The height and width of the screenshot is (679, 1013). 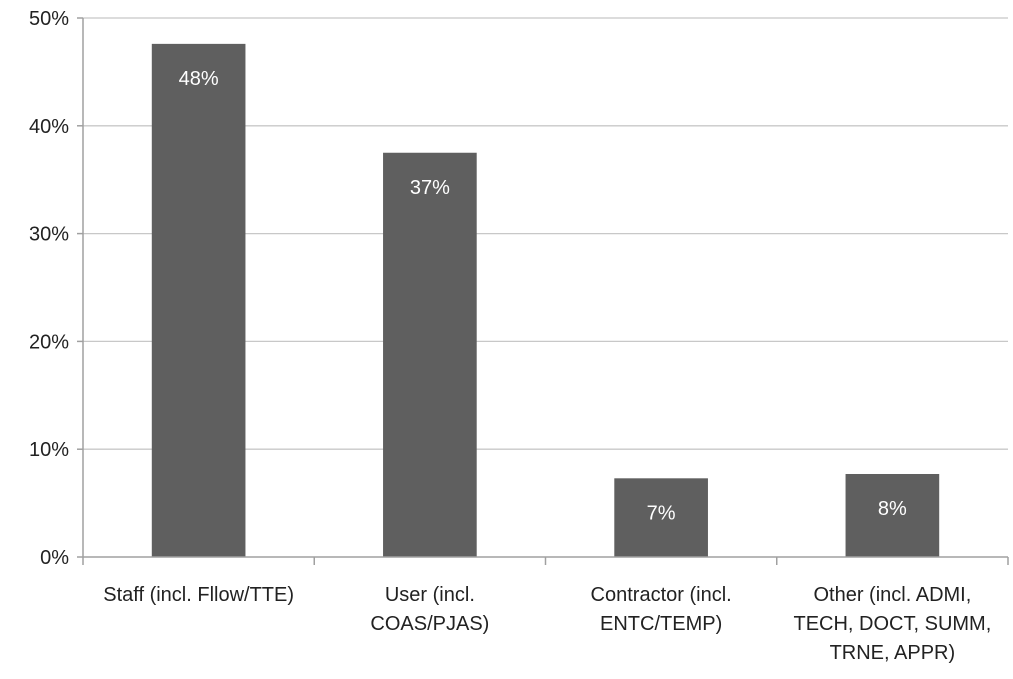 What do you see at coordinates (54, 558) in the screenshot?
I see `y-tick-label: 0%` at bounding box center [54, 558].